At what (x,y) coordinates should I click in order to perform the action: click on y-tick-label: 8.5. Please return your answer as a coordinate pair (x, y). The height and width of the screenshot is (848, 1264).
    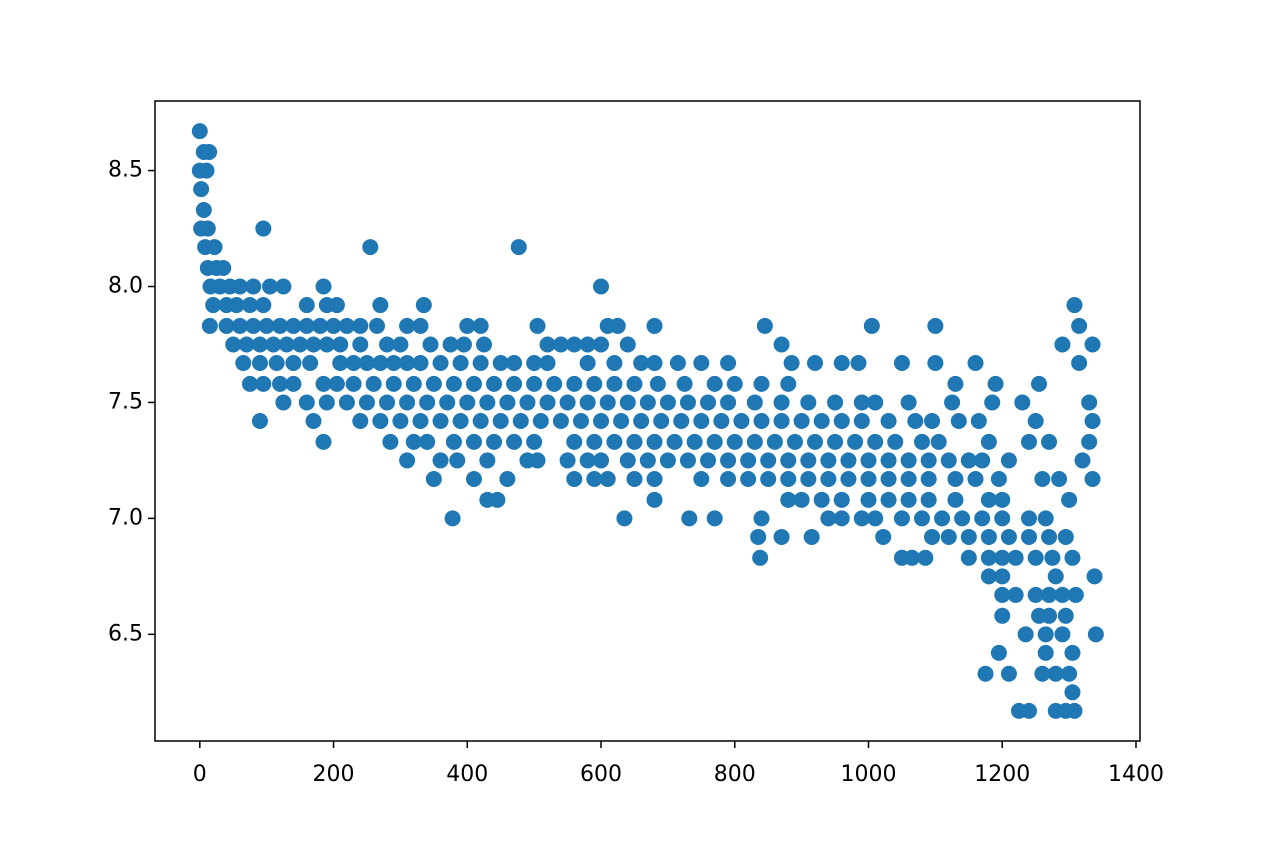
    Looking at the image, I should click on (125, 170).